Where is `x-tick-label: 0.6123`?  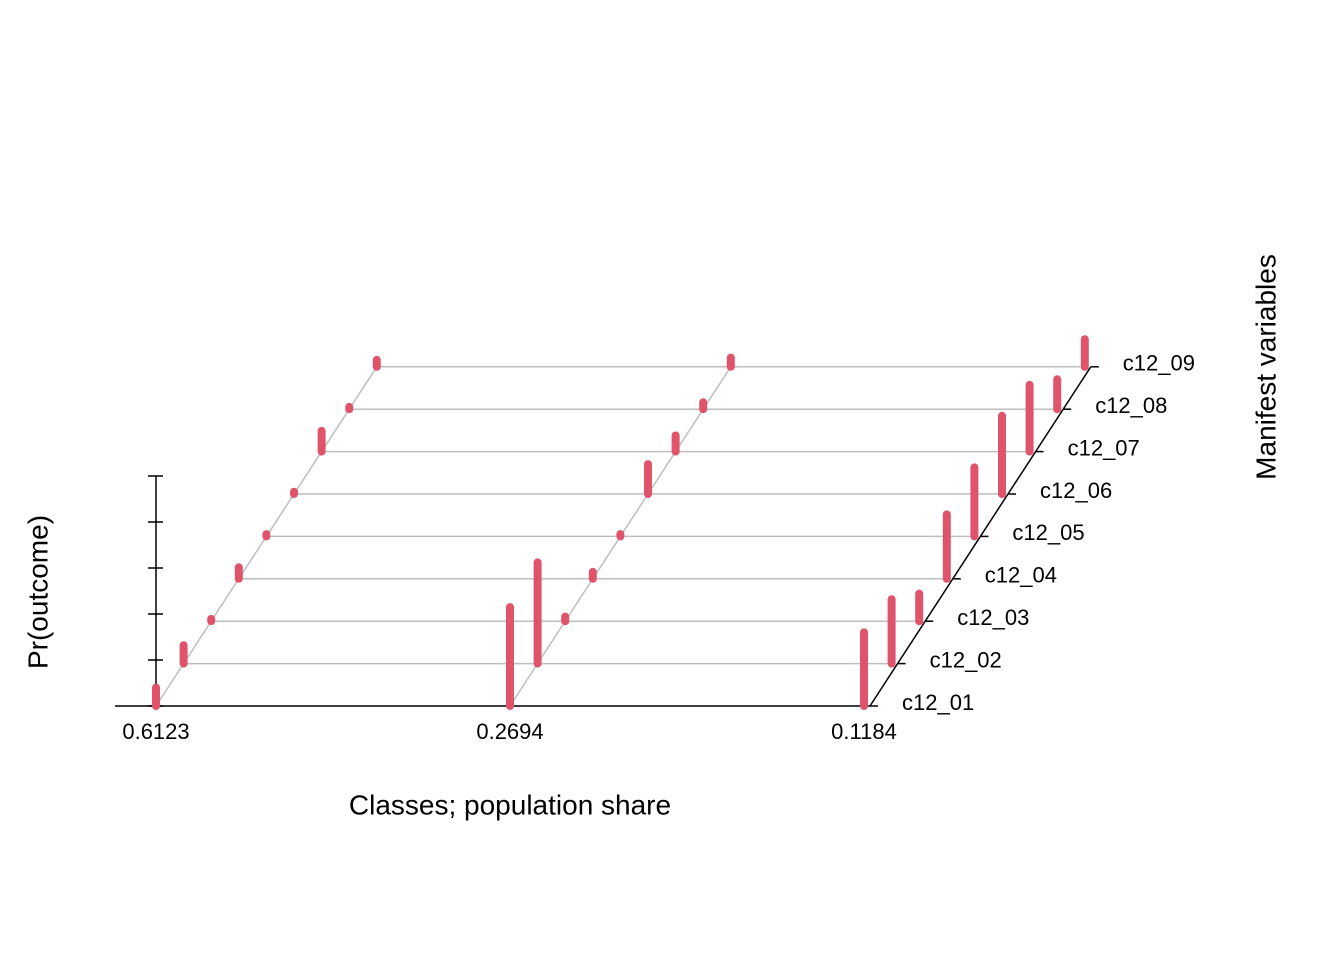
x-tick-label: 0.6123 is located at coordinates (155, 731).